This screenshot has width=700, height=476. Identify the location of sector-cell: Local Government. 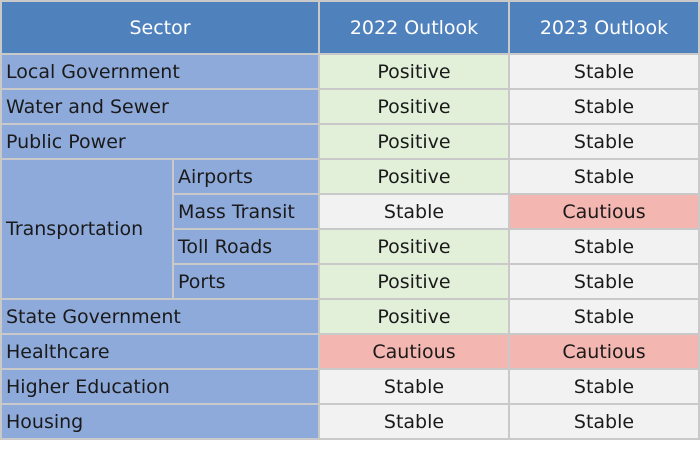
(160, 71).